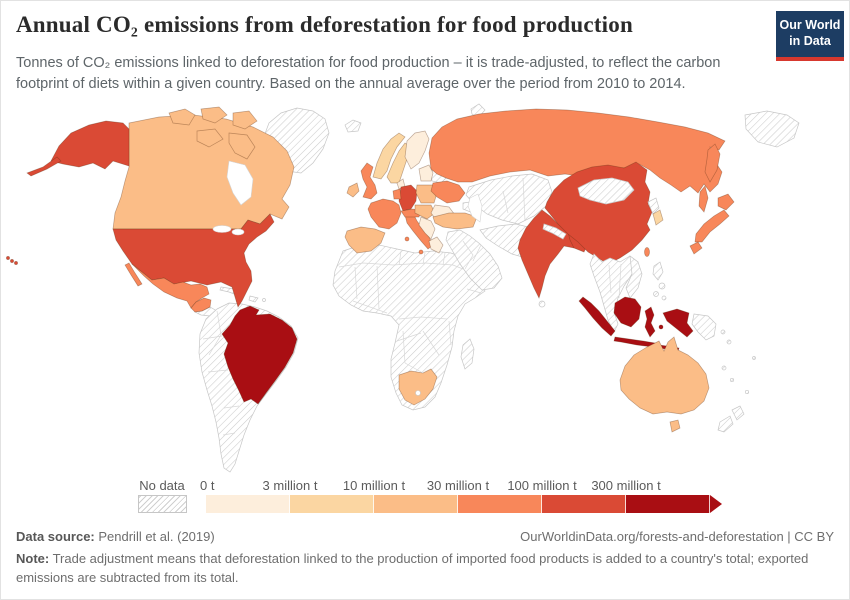  I want to click on data-source-line: Data source: Pendrill et al. (2019), so click(115, 536).